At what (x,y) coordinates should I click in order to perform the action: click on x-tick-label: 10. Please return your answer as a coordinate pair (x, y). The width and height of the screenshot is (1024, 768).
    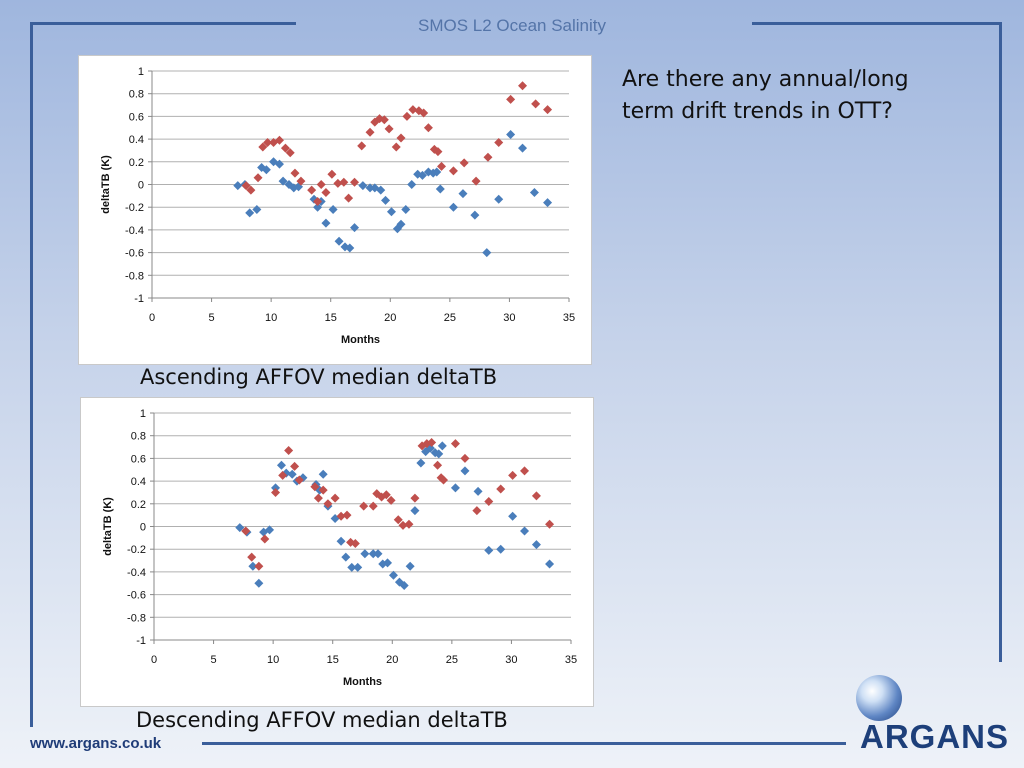
    Looking at the image, I should click on (271, 318).